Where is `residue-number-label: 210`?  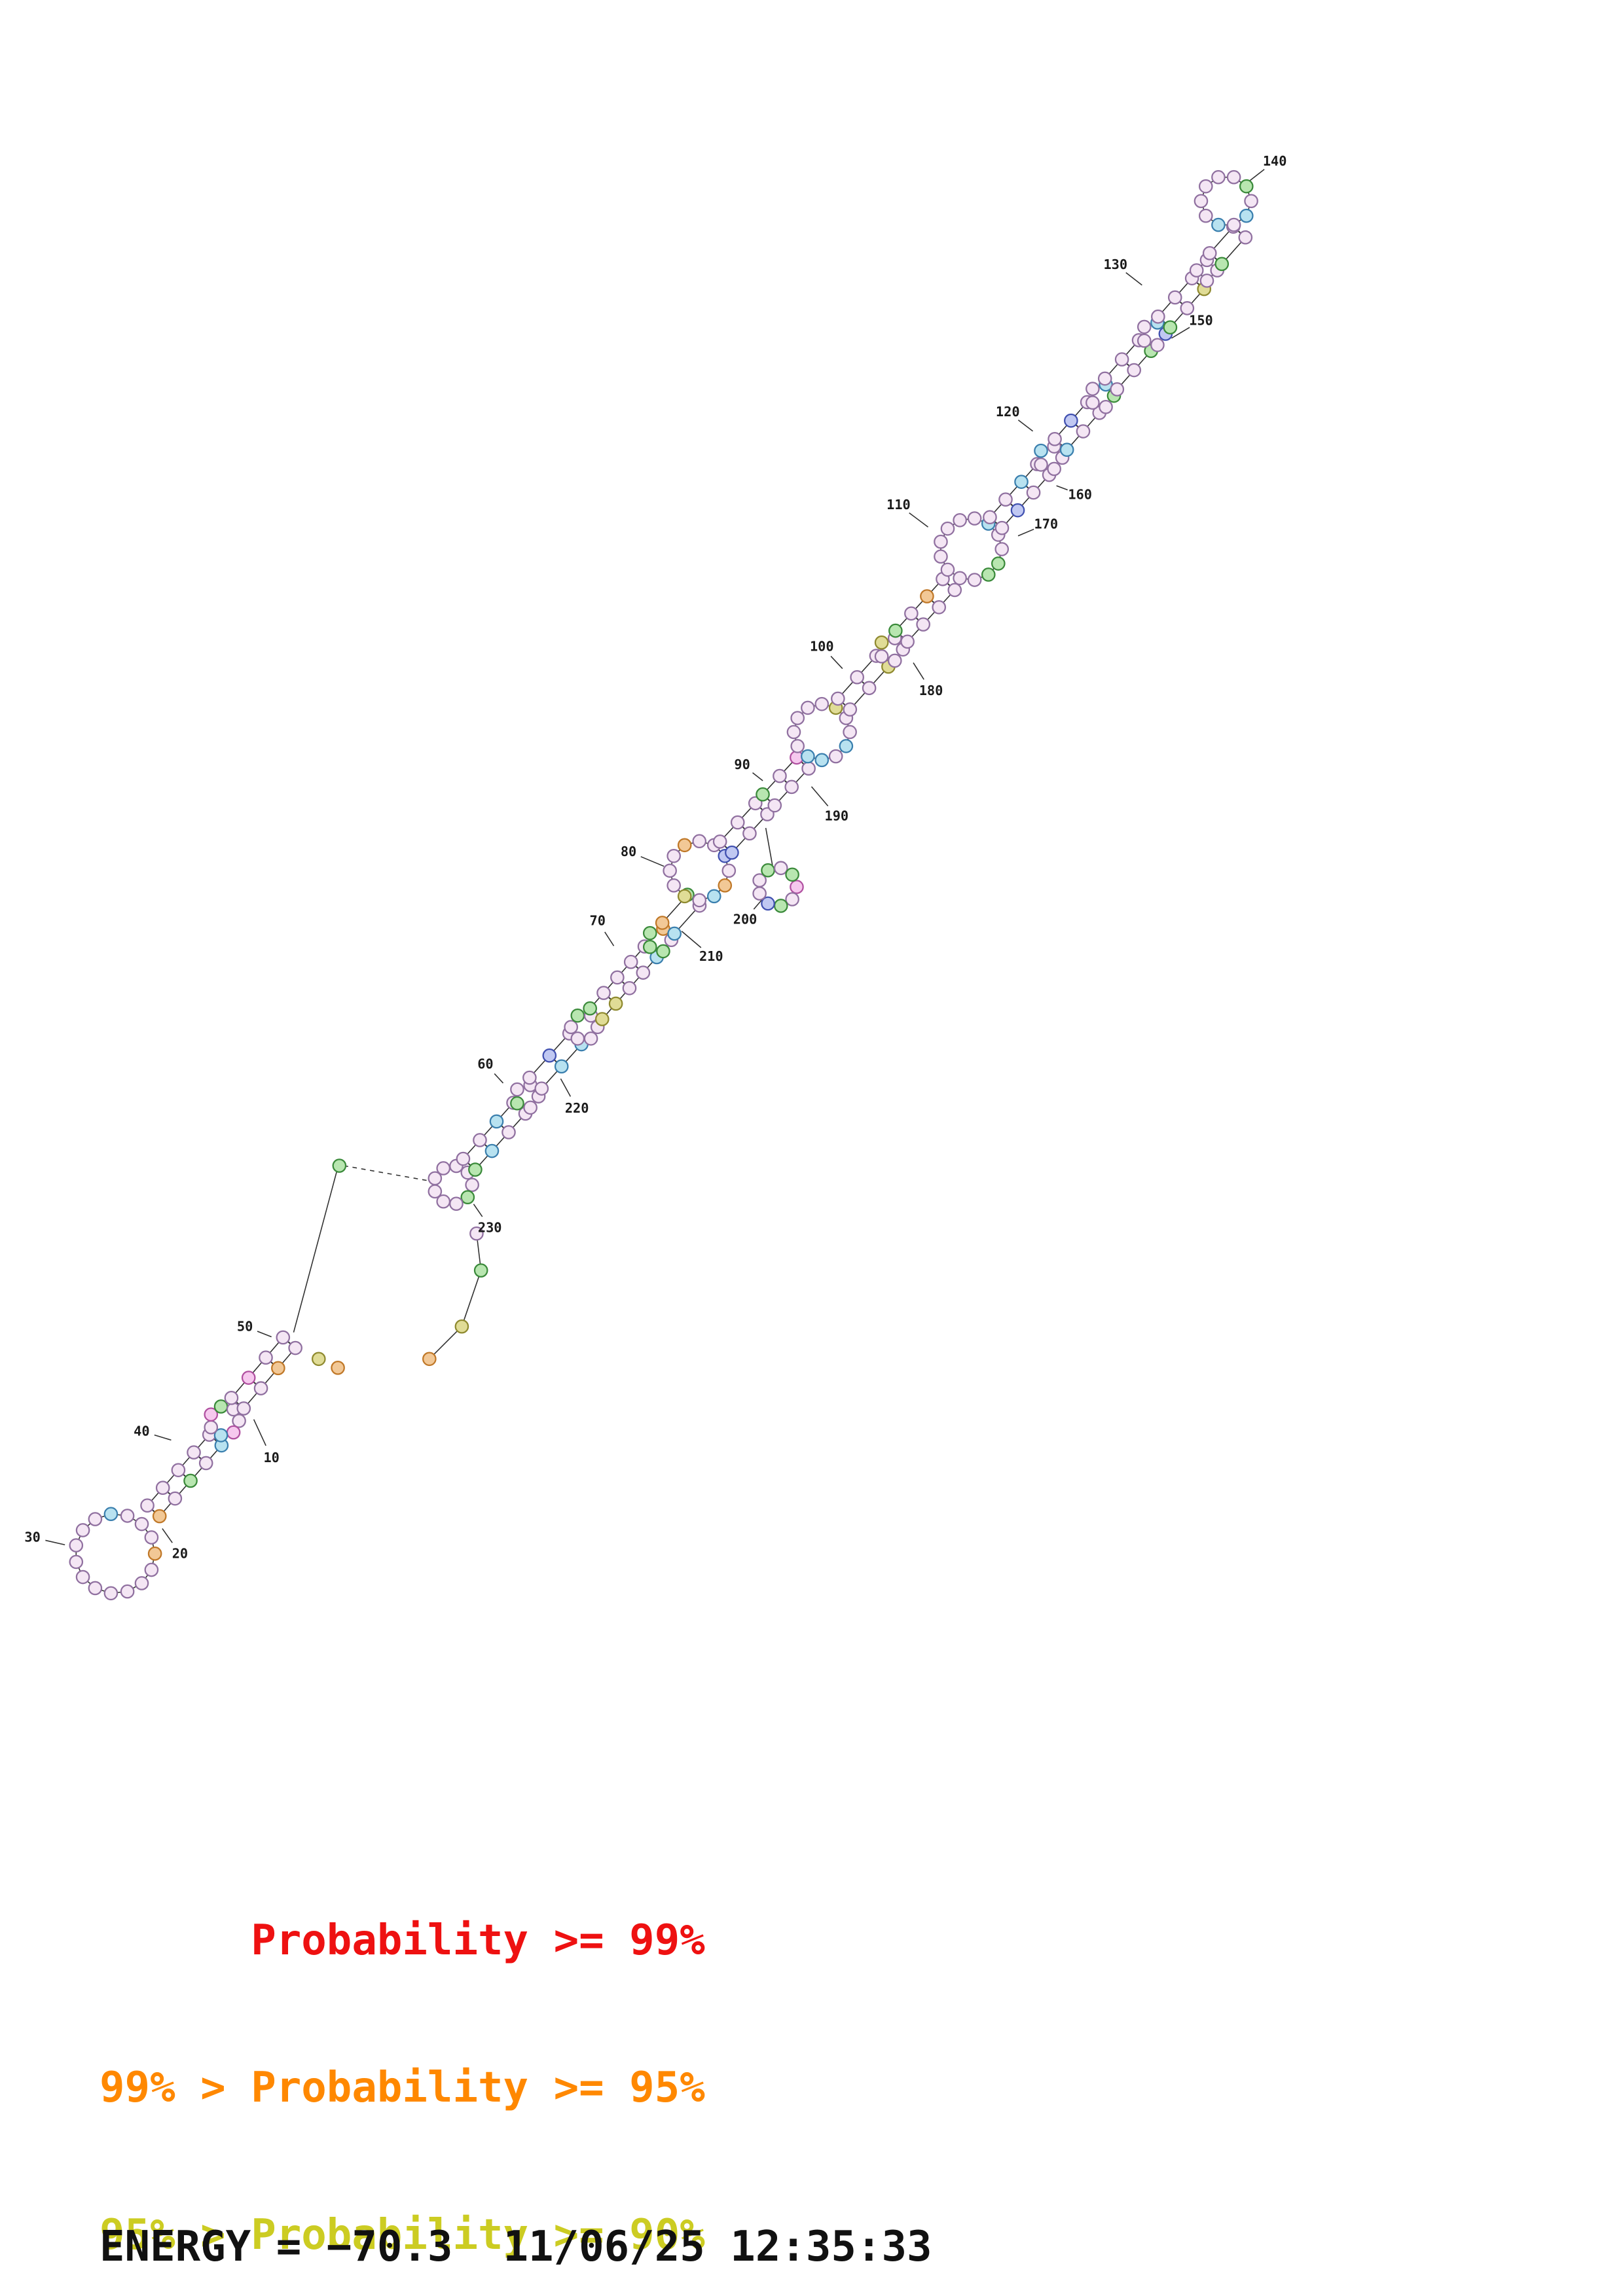 residue-number-label: 210 is located at coordinates (711, 956).